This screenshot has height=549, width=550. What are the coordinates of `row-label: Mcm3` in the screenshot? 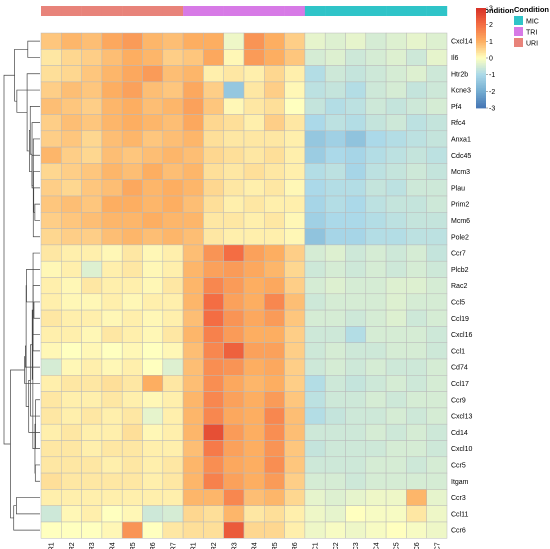 It's located at (460, 172).